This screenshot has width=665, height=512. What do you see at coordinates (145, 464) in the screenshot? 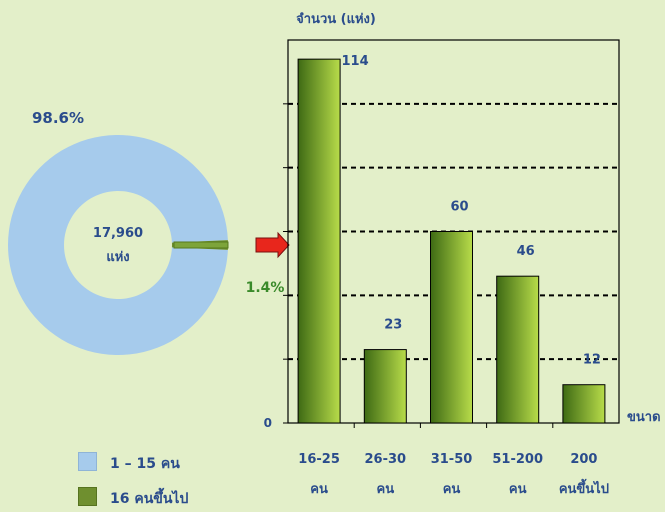
I see `legend-label-small-establishments: 1 – 15 คน` at bounding box center [145, 464].